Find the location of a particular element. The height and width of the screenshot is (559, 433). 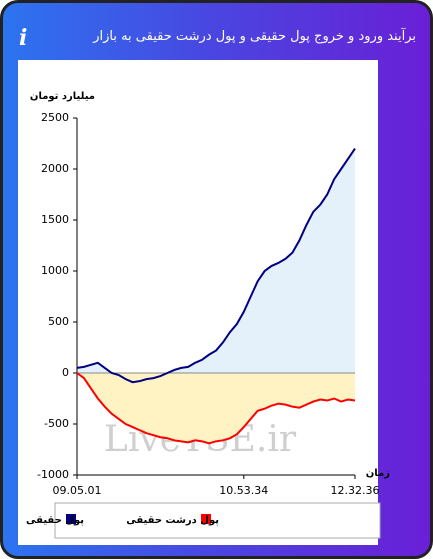

area is located at coordinates (216, 408).